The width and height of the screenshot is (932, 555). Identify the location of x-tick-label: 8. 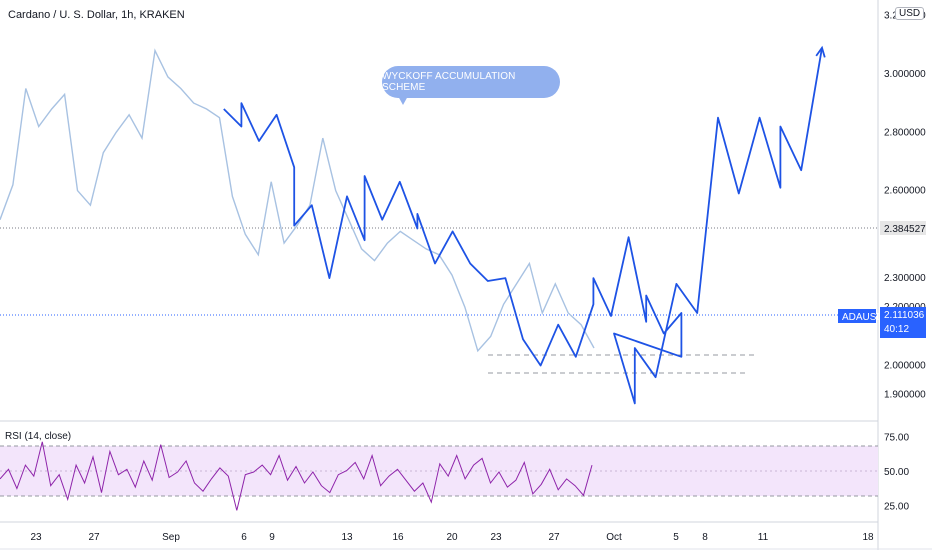
(705, 537).